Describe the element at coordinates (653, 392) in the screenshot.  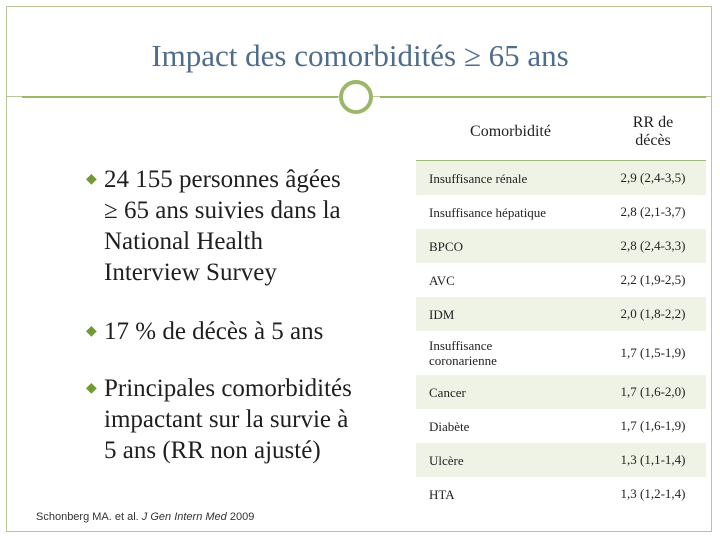
I see `rr-value: 1,7 (1,6-2,0)` at that location.